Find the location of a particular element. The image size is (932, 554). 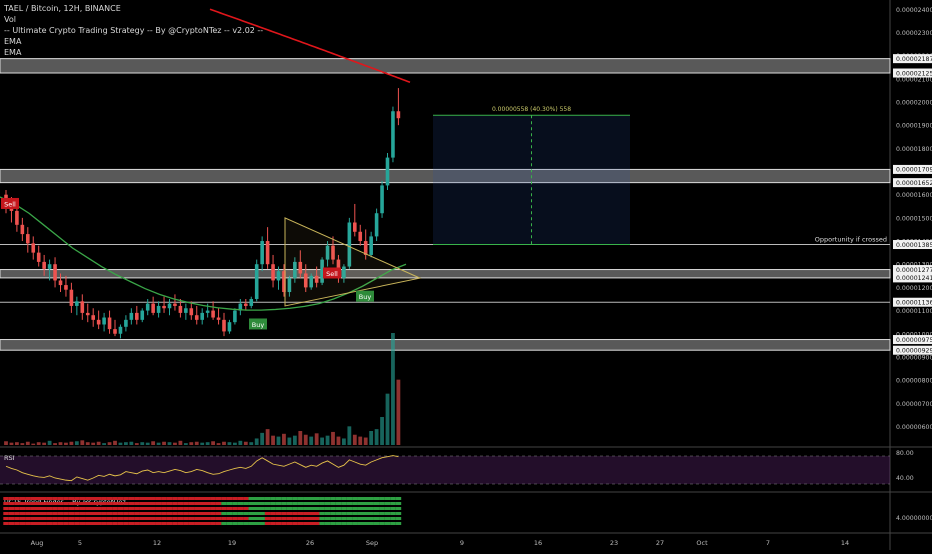

trend-axis-label: 4.00000000 is located at coordinates (914, 518).